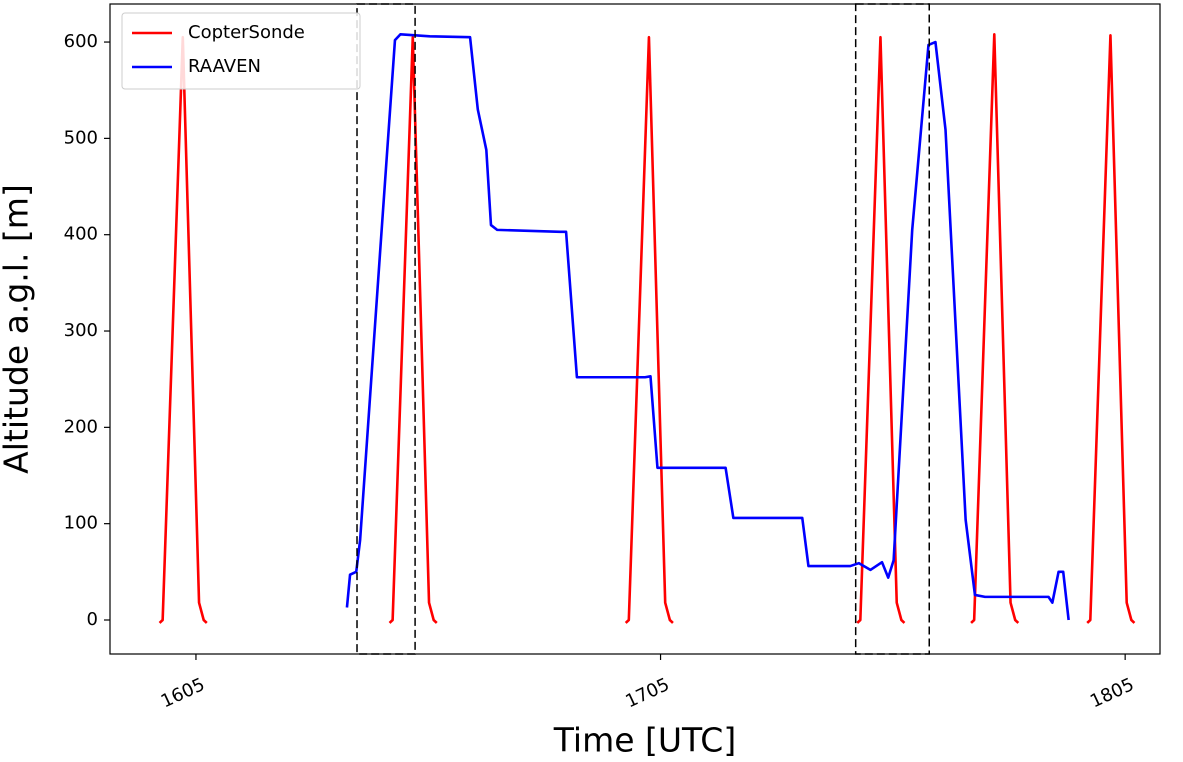  What do you see at coordinates (81, 523) in the screenshot?
I see `y-tick-label: 100` at bounding box center [81, 523].